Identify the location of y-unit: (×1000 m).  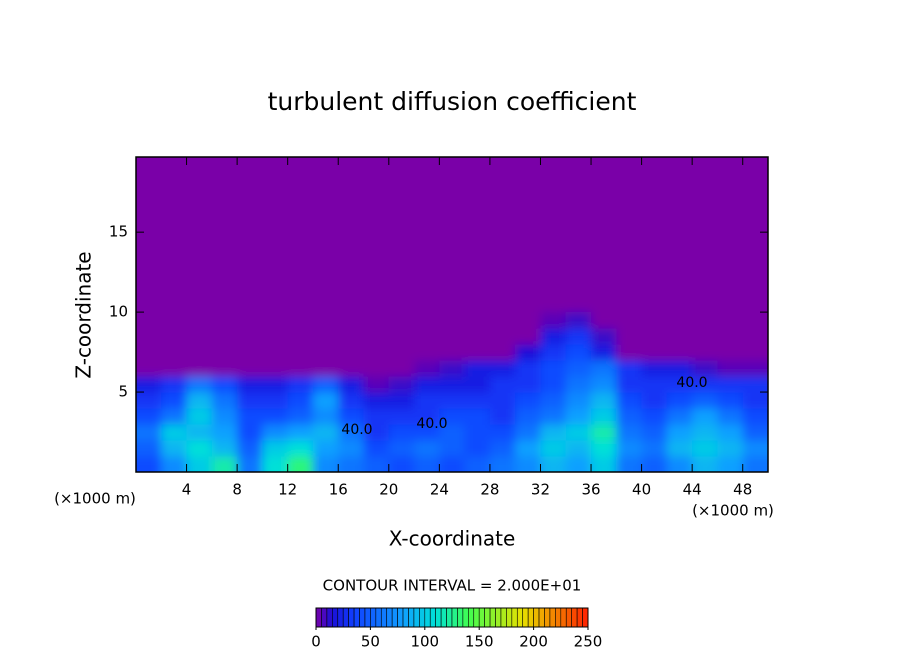
(95, 499).